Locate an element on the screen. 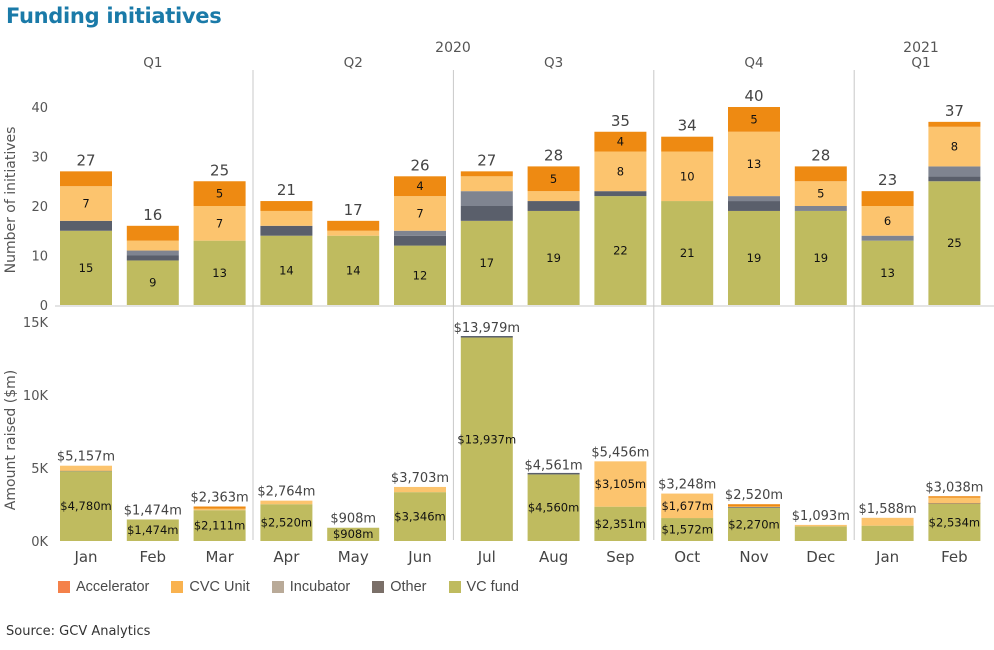 The width and height of the screenshot is (994, 650). y-axis-title: Amount raised ($m) is located at coordinates (11, 440).